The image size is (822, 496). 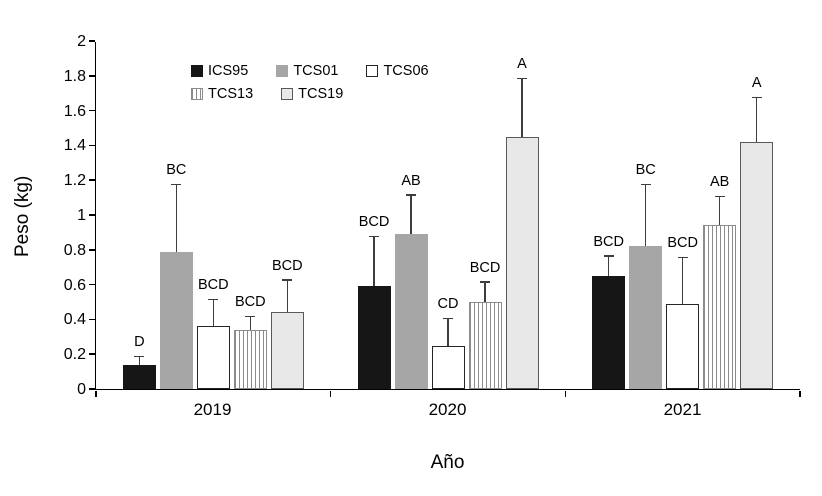 I want to click on bar-TCS13-2021, so click(x=720, y=307).